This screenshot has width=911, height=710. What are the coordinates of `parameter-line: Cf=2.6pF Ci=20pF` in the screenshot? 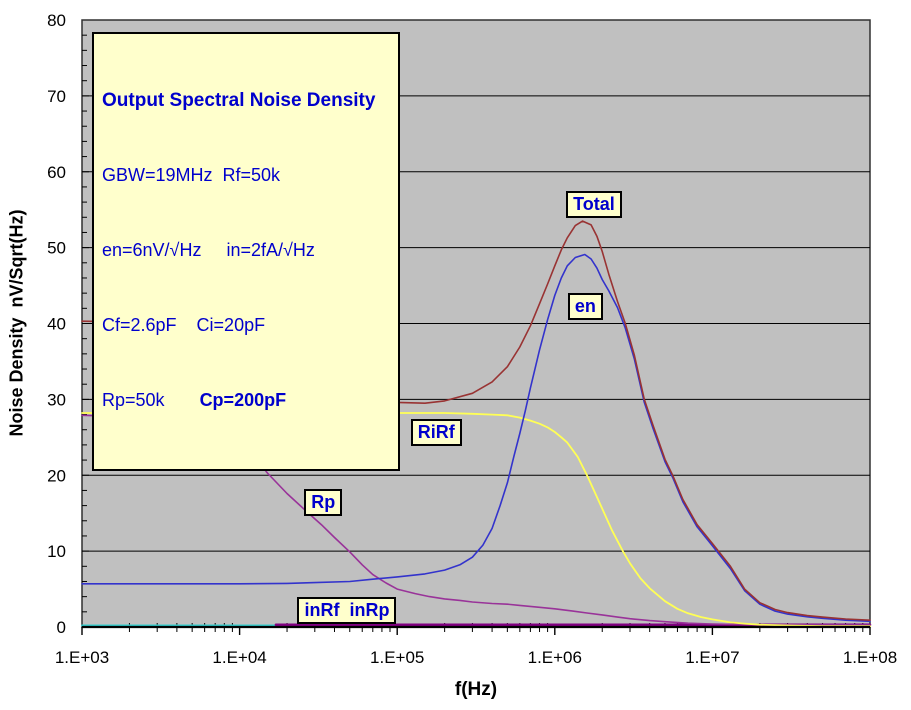 It's located at (184, 325).